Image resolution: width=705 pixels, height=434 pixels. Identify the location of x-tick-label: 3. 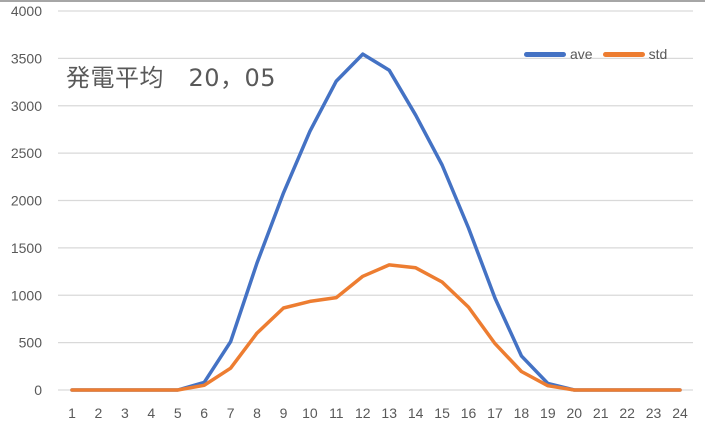
(125, 413).